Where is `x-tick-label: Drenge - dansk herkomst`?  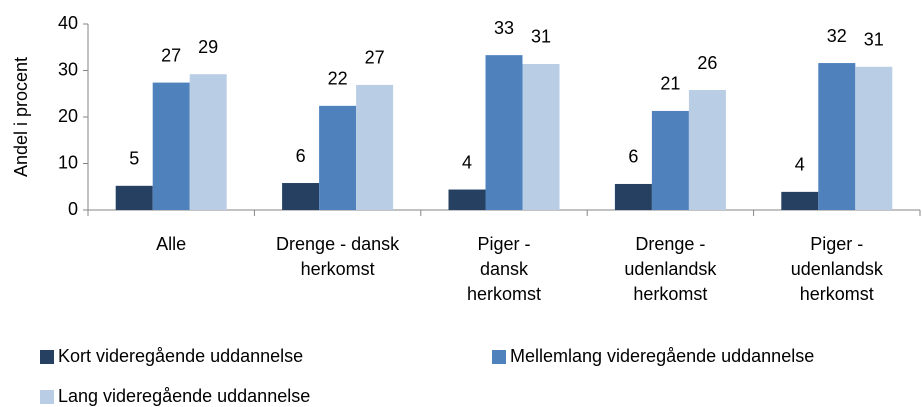
x-tick-label: Drenge - dansk herkomst is located at coordinates (338, 256).